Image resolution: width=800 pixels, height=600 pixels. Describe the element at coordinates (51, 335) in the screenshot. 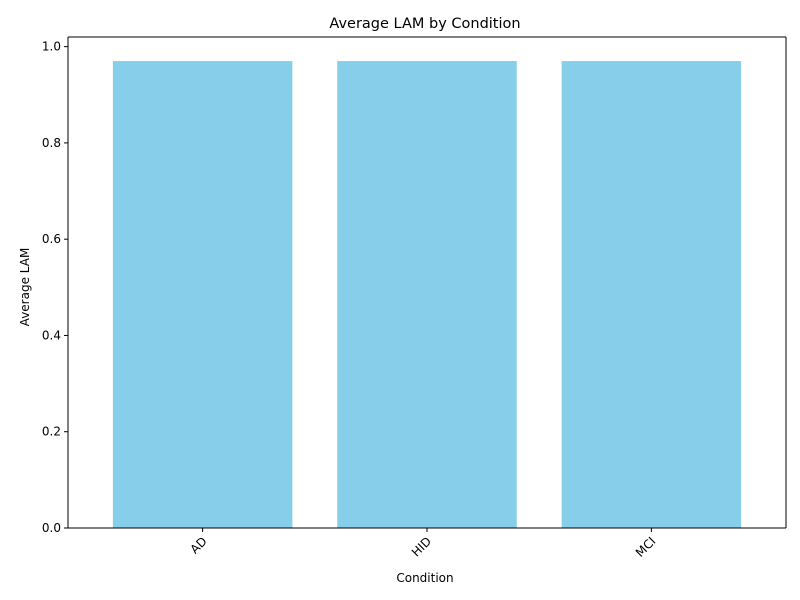

I see `y-tick-label: 0.4` at that location.